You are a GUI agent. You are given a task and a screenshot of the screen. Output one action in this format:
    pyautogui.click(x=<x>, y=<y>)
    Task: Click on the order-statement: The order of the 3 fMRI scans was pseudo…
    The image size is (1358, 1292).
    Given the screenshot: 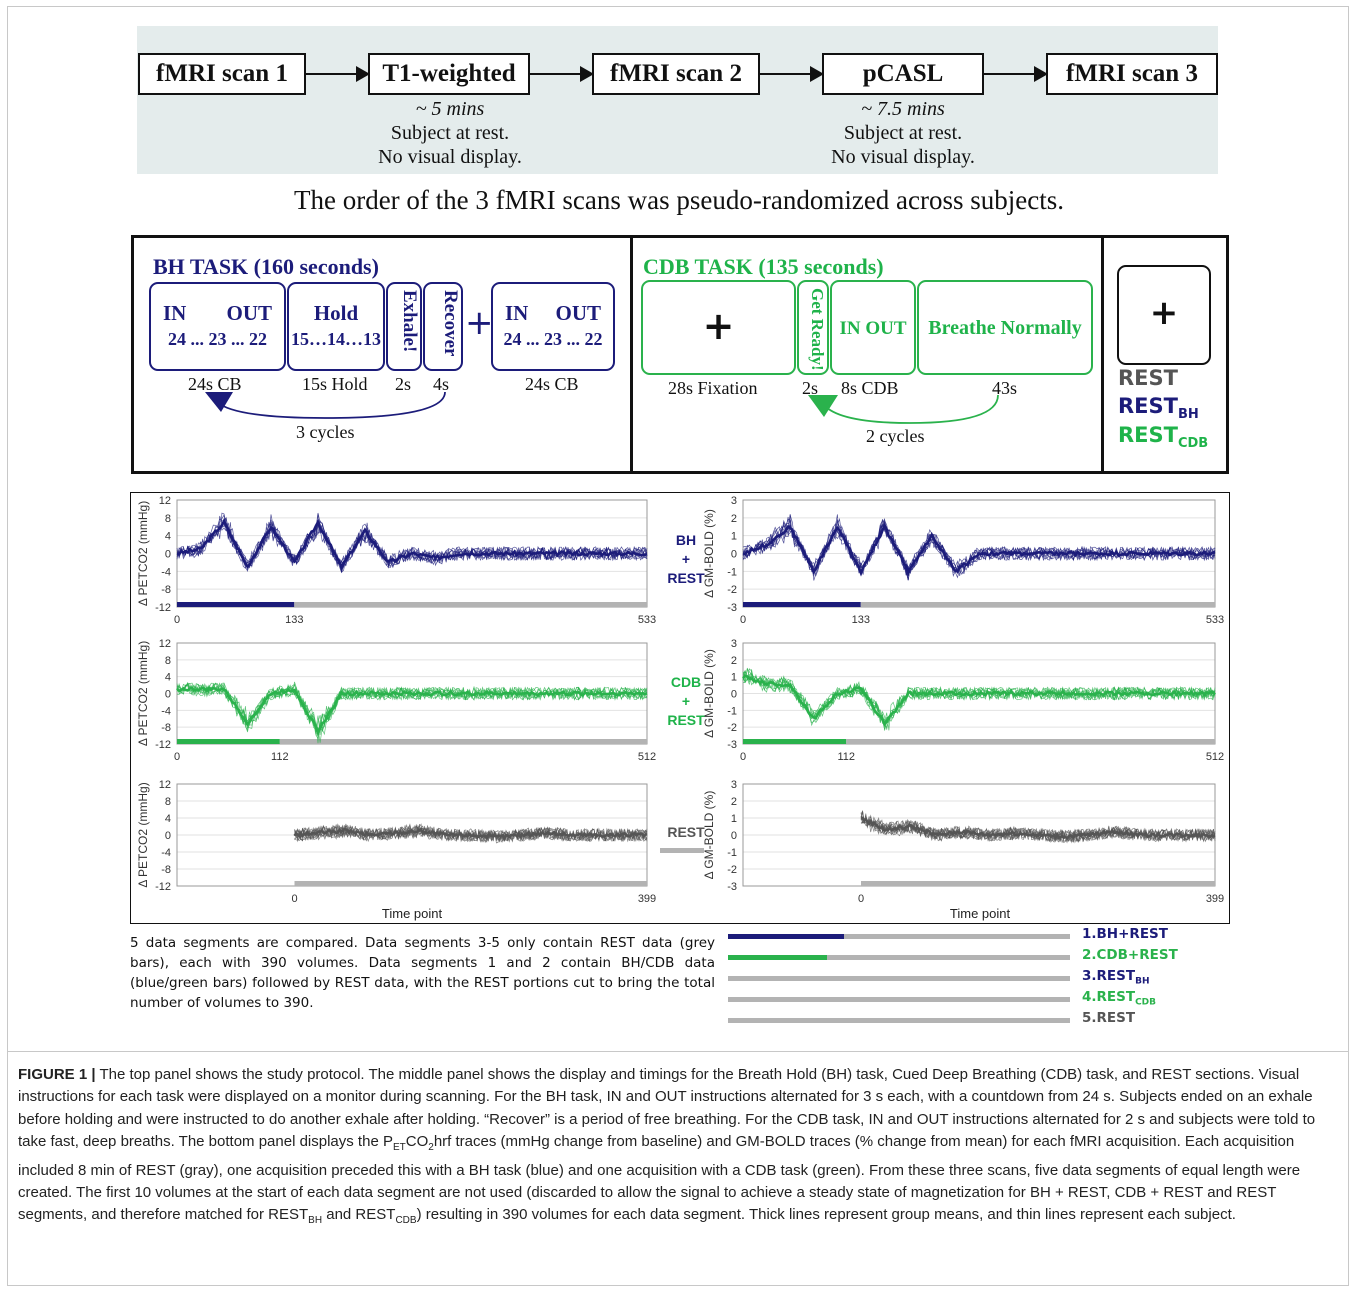 What is the action you would take?
    pyautogui.click(x=679, y=200)
    